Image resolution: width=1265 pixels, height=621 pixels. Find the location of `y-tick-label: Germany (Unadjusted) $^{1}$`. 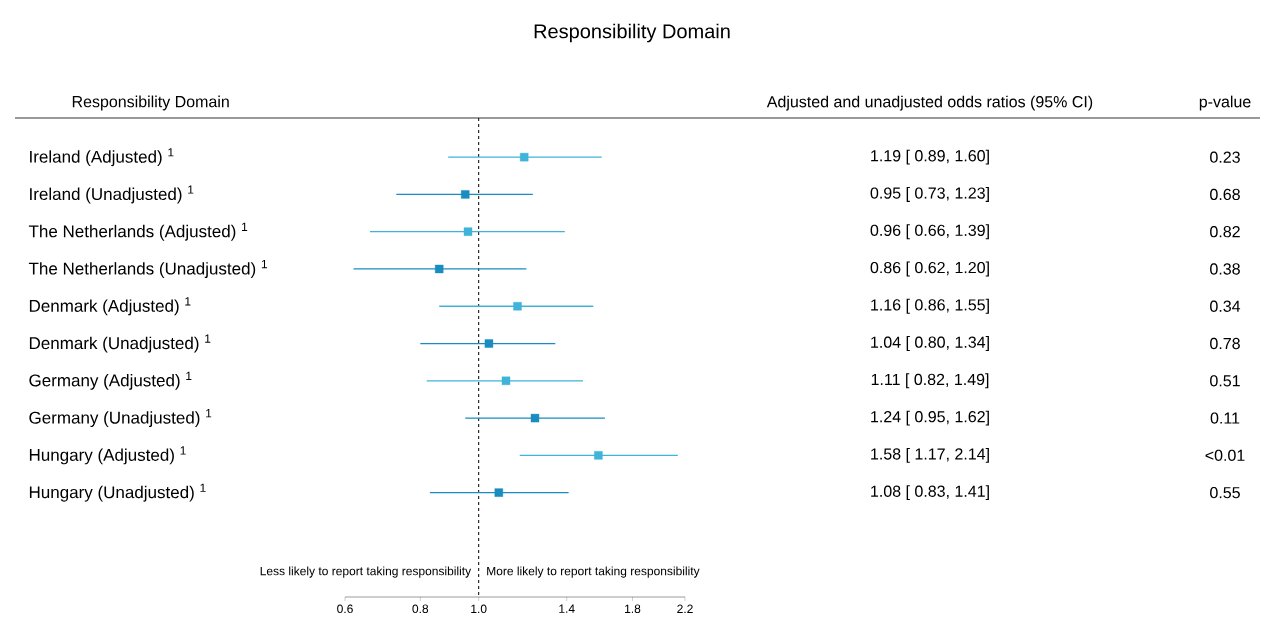

y-tick-label: Germany (Unadjusted) $^{1}$ is located at coordinates (120, 418).